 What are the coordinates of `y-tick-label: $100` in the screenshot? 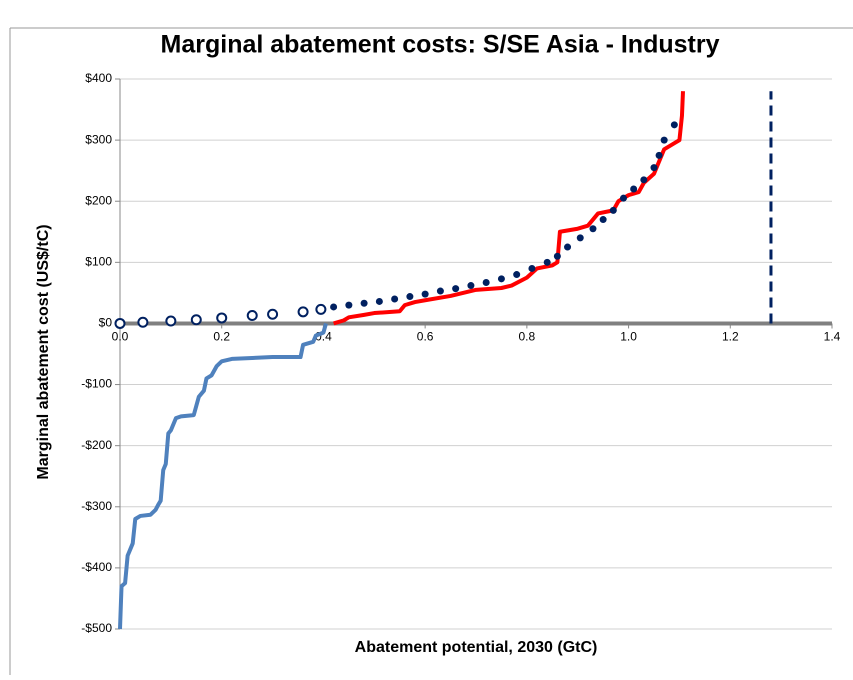 It's located at (98, 262).